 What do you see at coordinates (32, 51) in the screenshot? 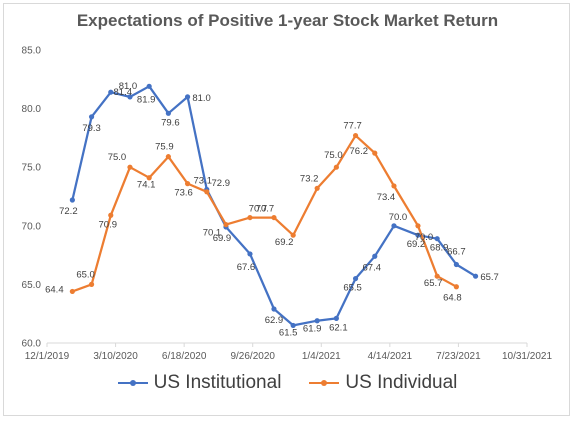
I see `y-tick-label: 85.0` at bounding box center [32, 51].